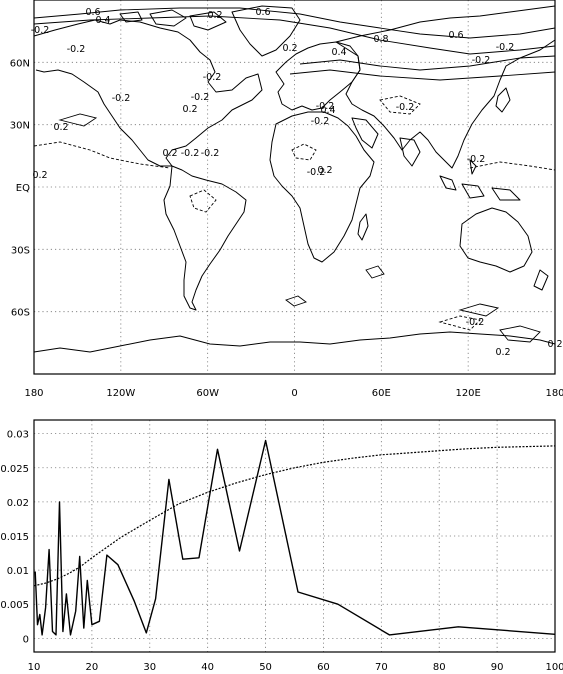 The height and width of the screenshot is (674, 563). What do you see at coordinates (265, 667) in the screenshot?
I see `line-x-tick-label: 50` at bounding box center [265, 667].